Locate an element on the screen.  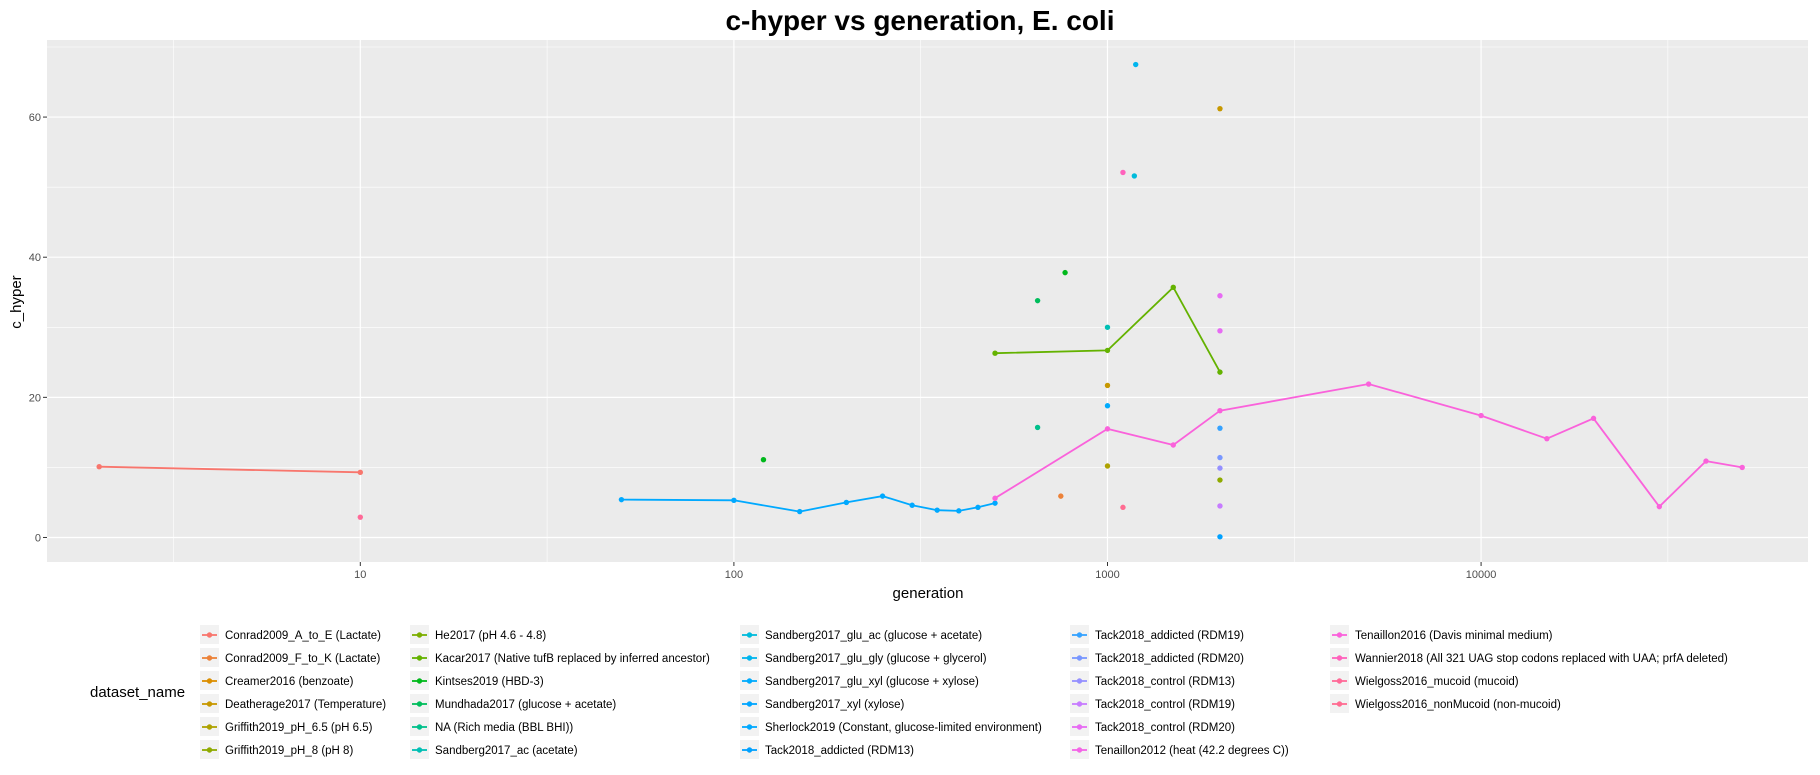
legend-entry: Wielgoss2016_nonMucoid (non-mucoid) is located at coordinates (1458, 705).